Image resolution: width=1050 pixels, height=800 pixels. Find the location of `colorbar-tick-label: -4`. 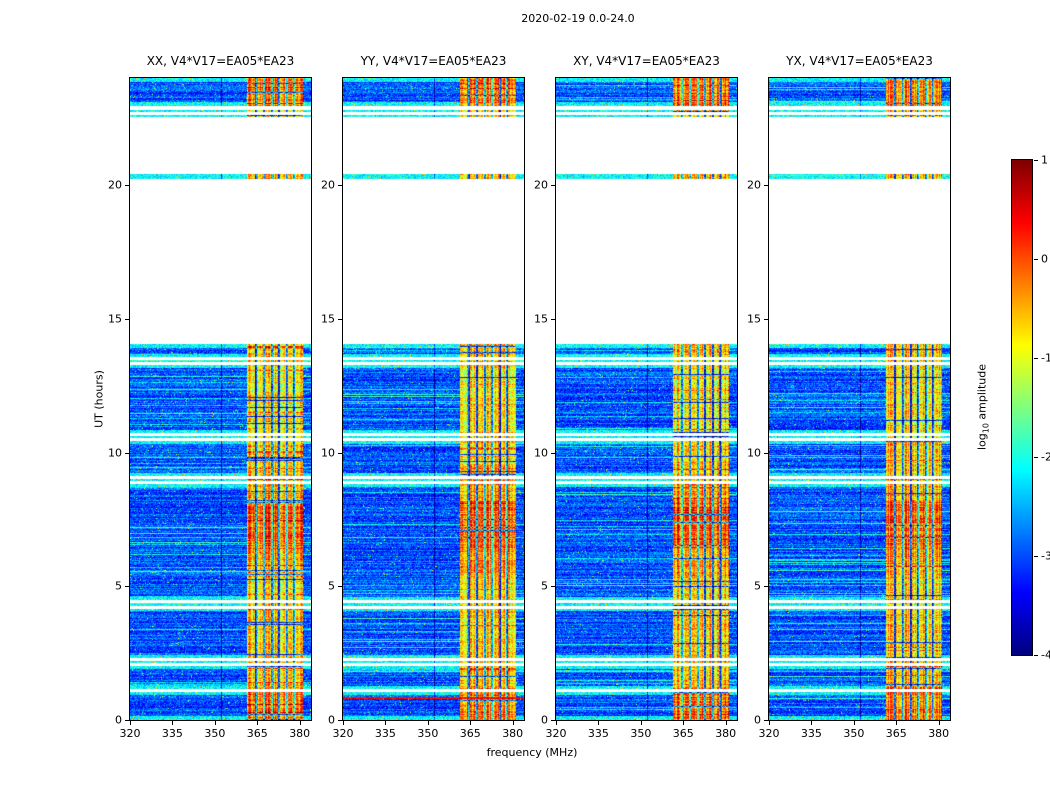

colorbar-tick-label: -4 is located at coordinates (1045, 655).